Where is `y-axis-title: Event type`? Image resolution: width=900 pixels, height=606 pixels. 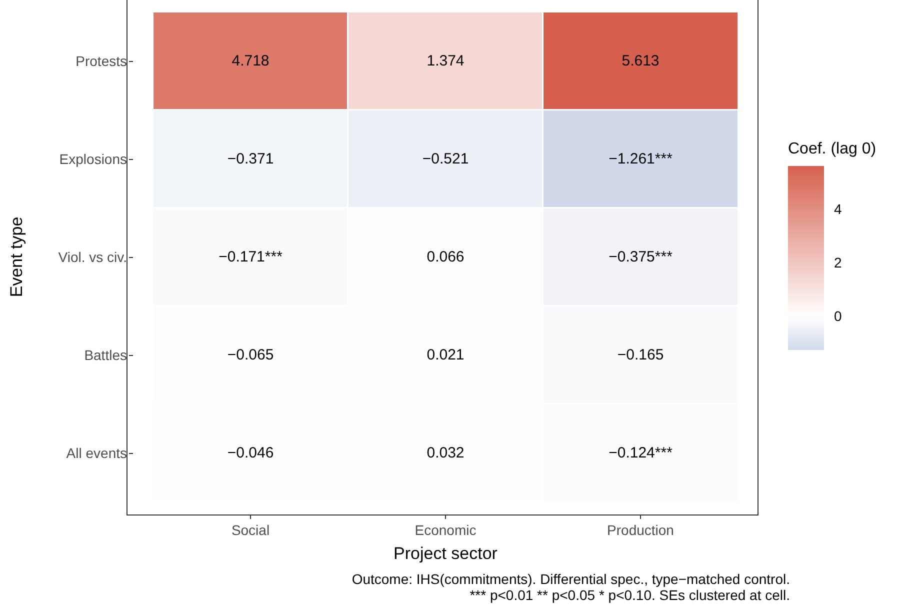 y-axis-title: Event type is located at coordinates (16, 257).